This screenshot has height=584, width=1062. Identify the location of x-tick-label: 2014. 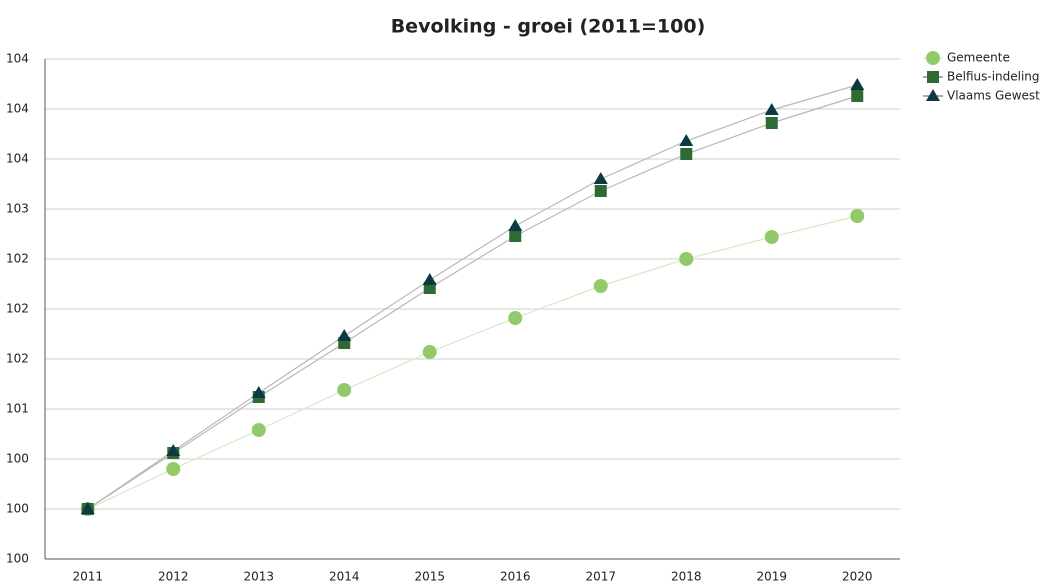
(344, 577).